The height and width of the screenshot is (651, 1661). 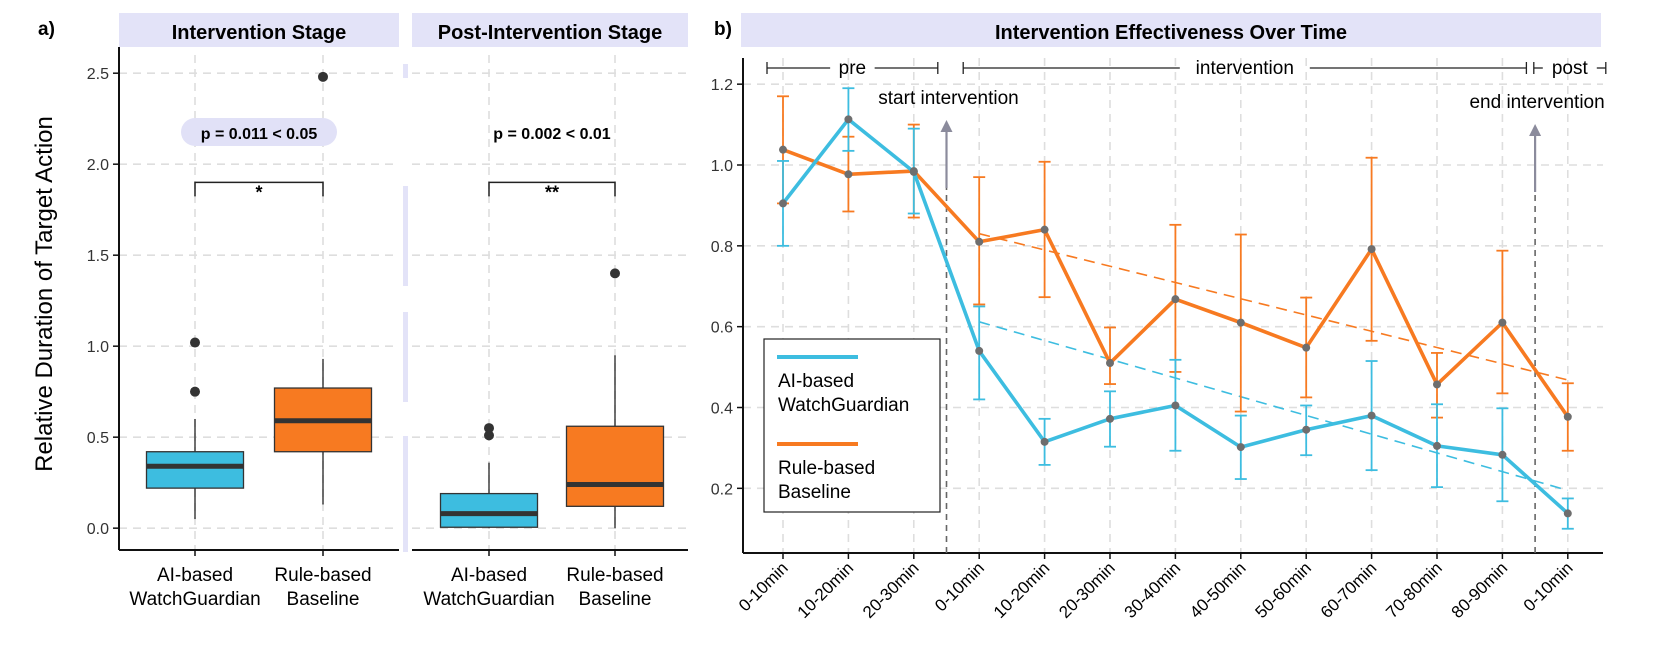 I want to click on significance-stars: **, so click(x=552, y=192).